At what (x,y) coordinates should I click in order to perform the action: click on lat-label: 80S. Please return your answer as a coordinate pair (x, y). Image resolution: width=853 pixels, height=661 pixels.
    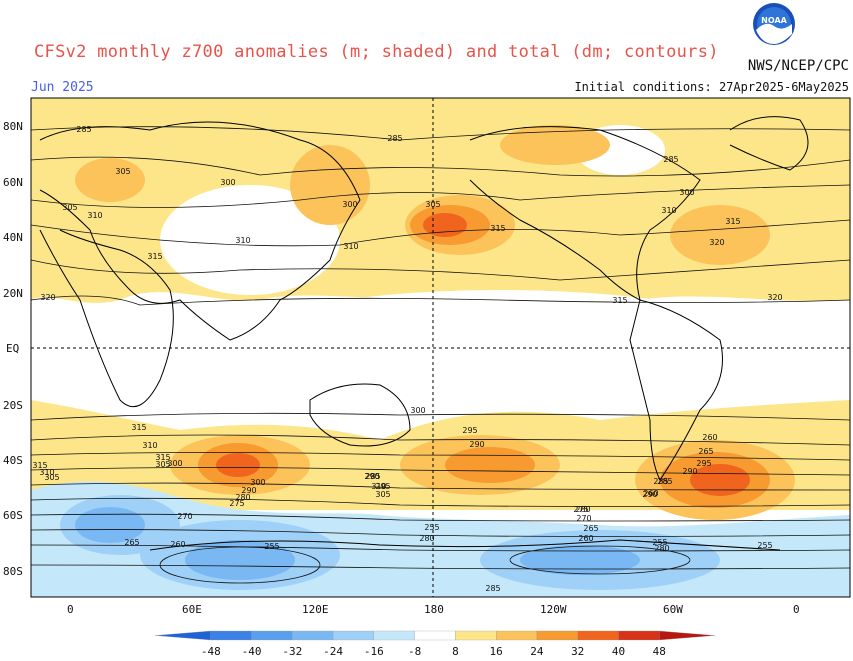
    Looking at the image, I should click on (13, 571).